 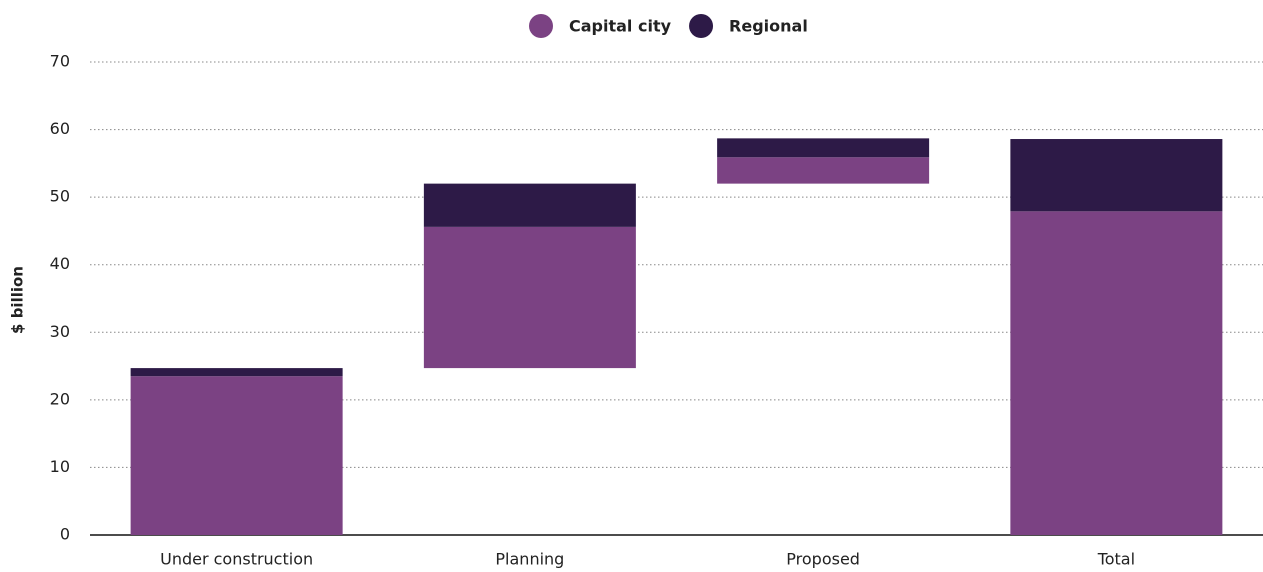 What do you see at coordinates (60, 263) in the screenshot?
I see `y-tick-label: 40` at bounding box center [60, 263].